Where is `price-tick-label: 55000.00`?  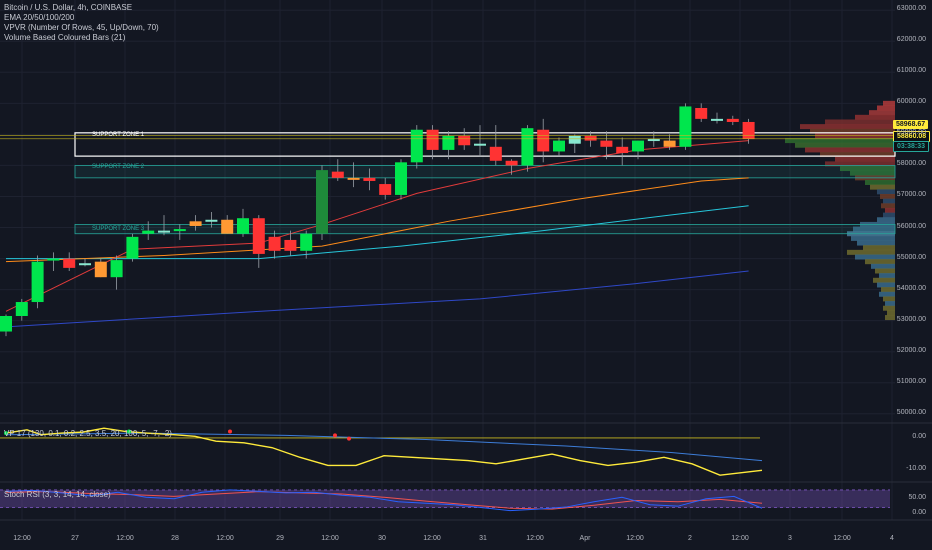
price-tick-label: 55000.00 is located at coordinates (911, 257).